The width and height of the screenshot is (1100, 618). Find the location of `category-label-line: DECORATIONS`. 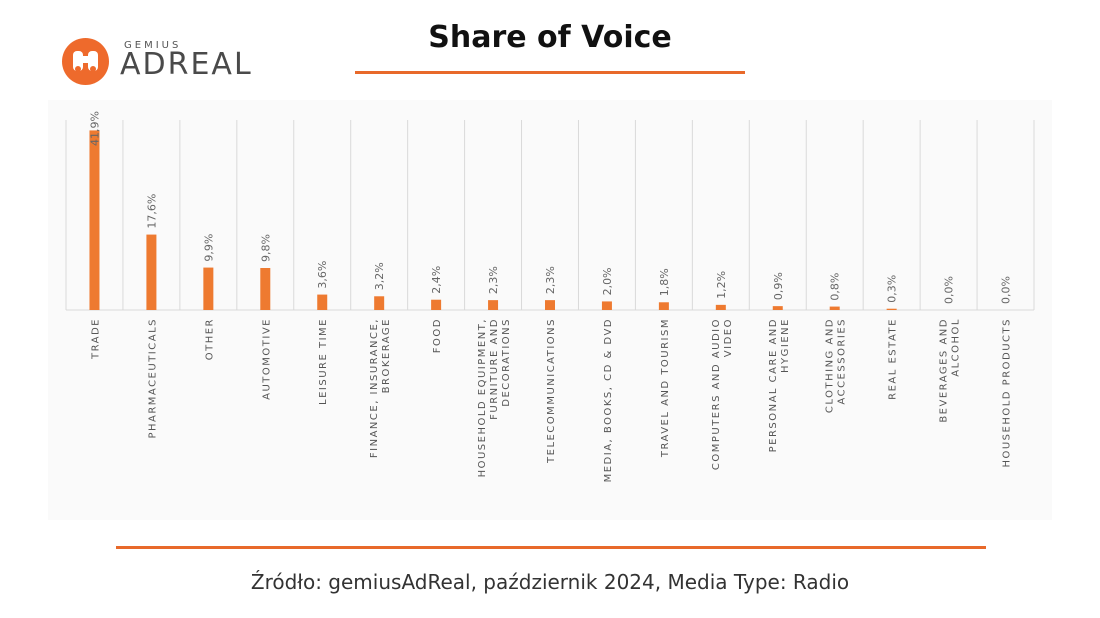

category-label-line: DECORATIONS is located at coordinates (506, 362).